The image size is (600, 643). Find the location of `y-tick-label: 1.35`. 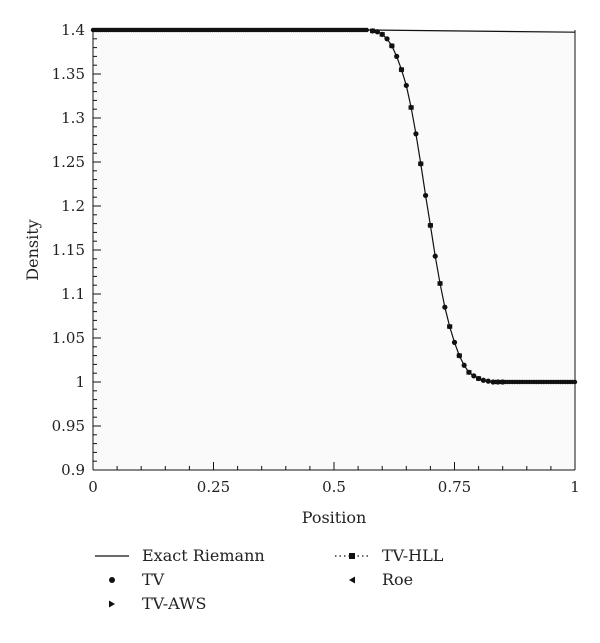

y-tick-label: 1.35 is located at coordinates (68, 74).